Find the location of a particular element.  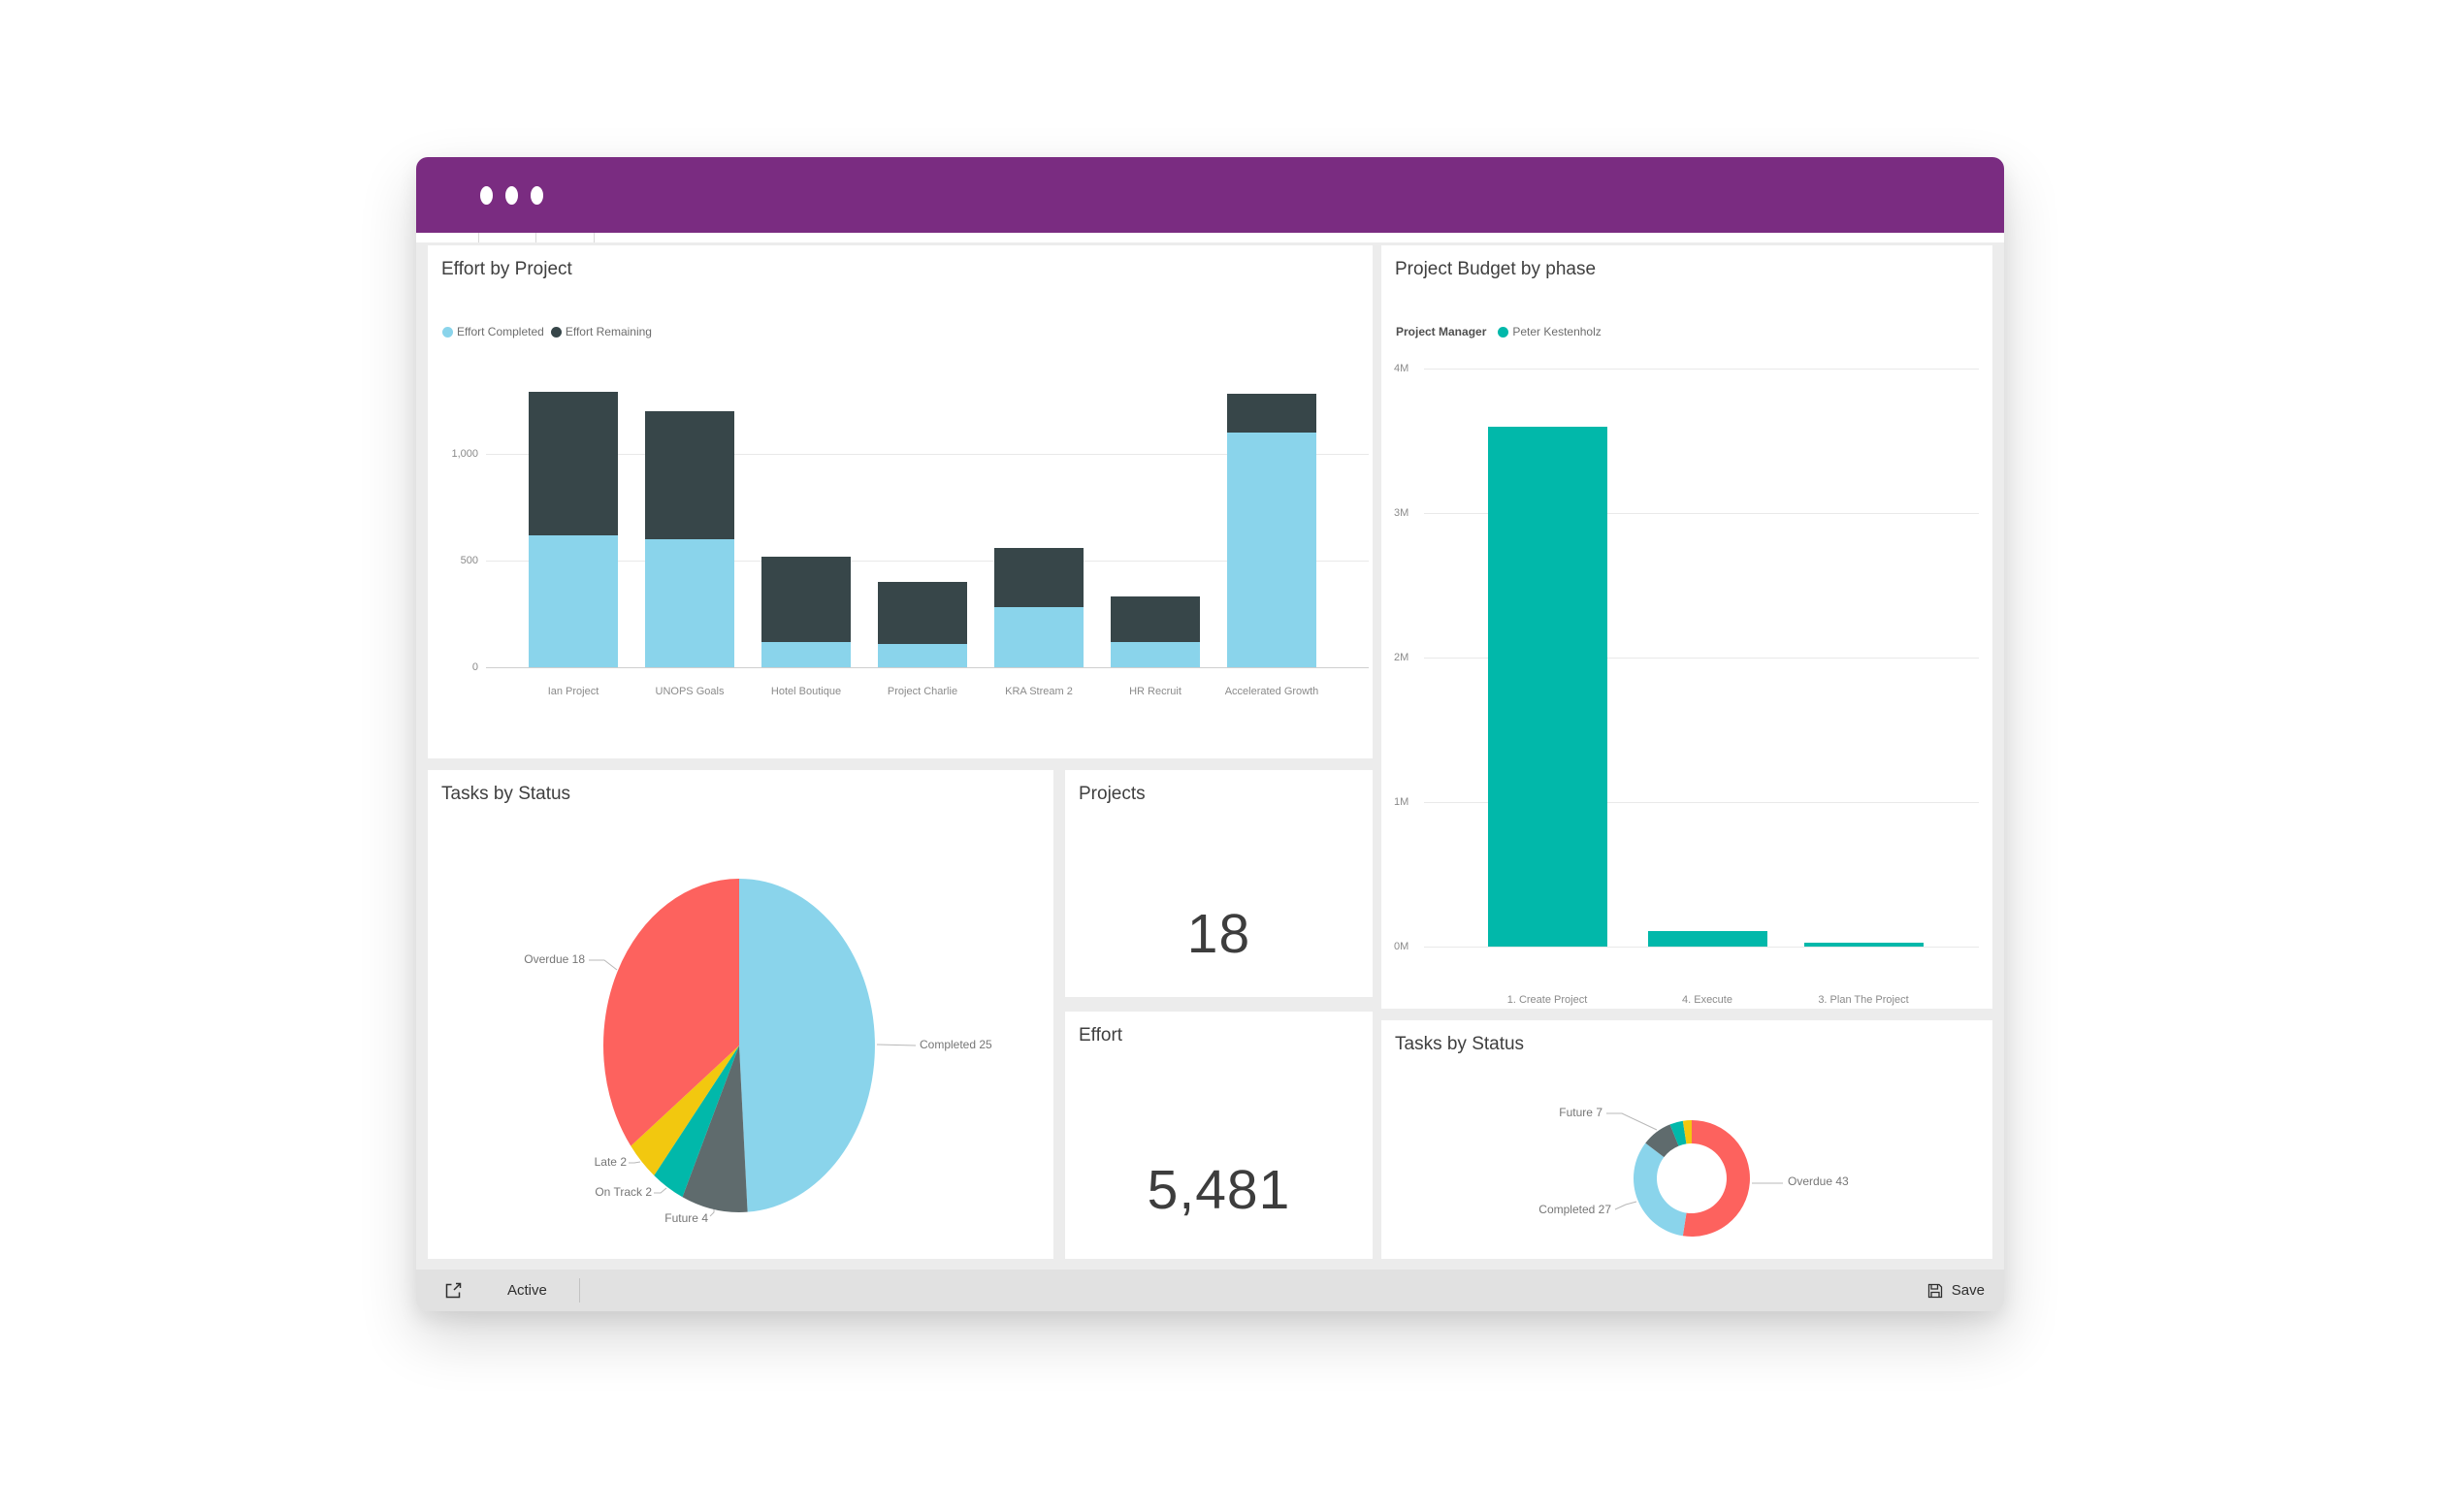

x-axis-label: 3. Plan The Project is located at coordinates (1863, 1000).